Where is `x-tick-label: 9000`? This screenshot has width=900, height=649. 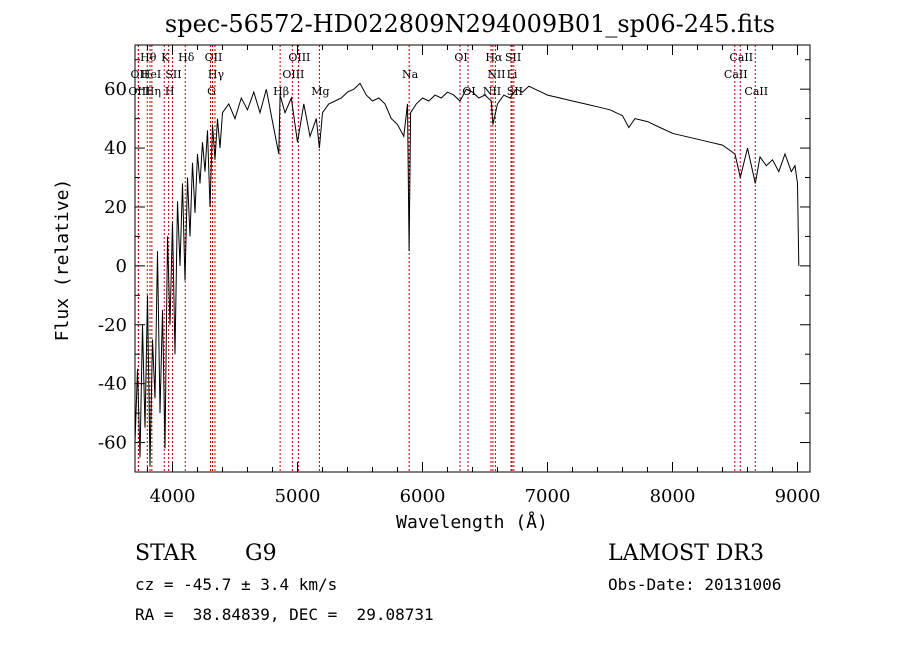
x-tick-label: 9000 is located at coordinates (798, 496).